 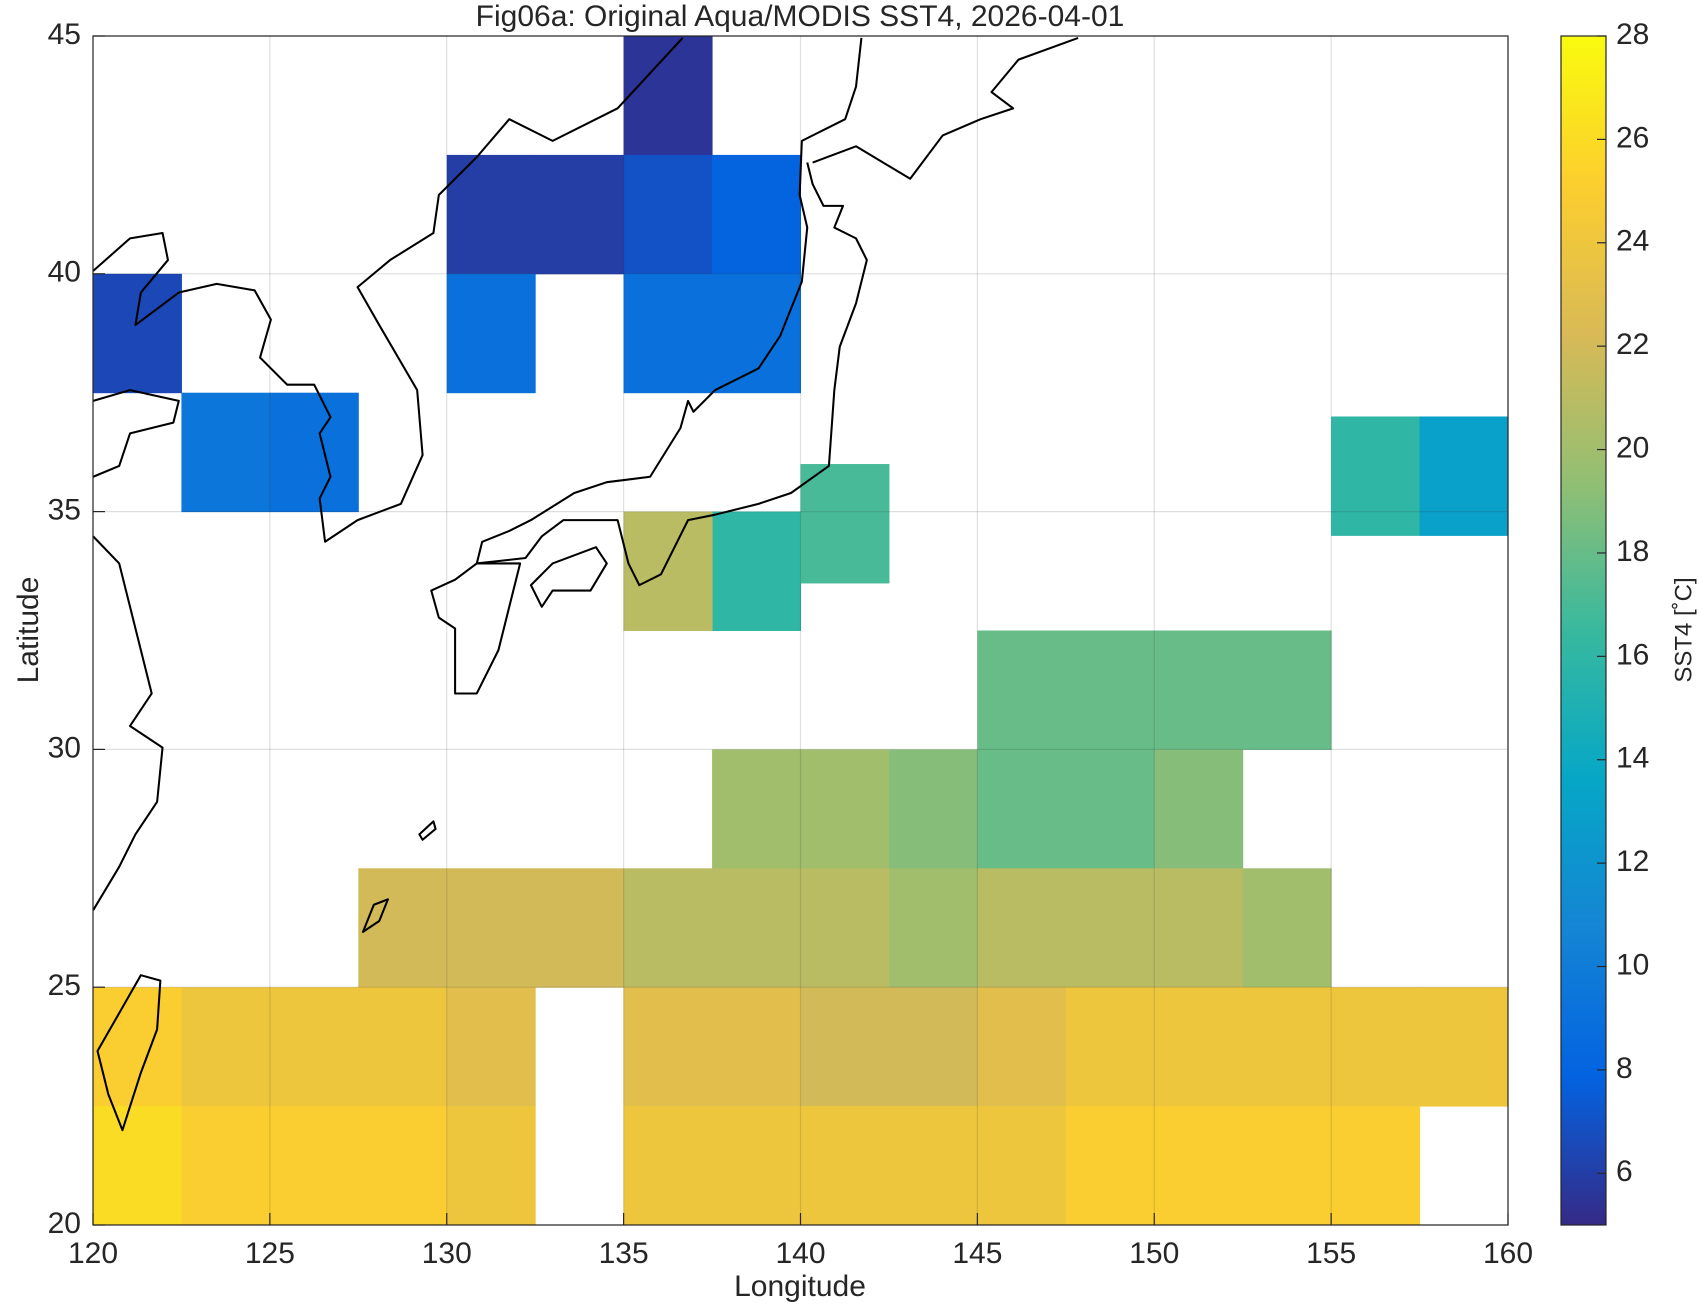 What do you see at coordinates (270, 1253) in the screenshot?
I see `x-tick-label: 125` at bounding box center [270, 1253].